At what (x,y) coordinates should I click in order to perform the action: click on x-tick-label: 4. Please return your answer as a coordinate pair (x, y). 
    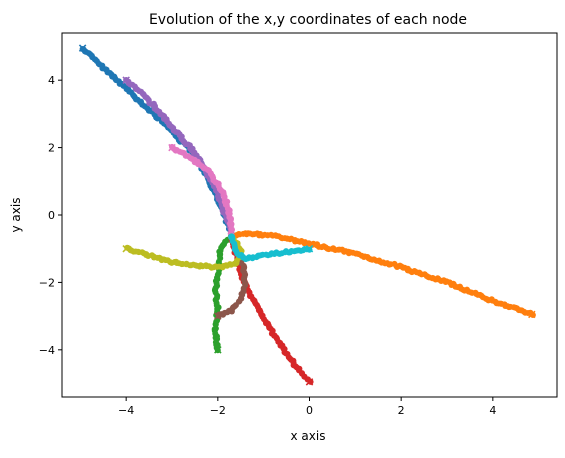
    Looking at the image, I should click on (492, 410).